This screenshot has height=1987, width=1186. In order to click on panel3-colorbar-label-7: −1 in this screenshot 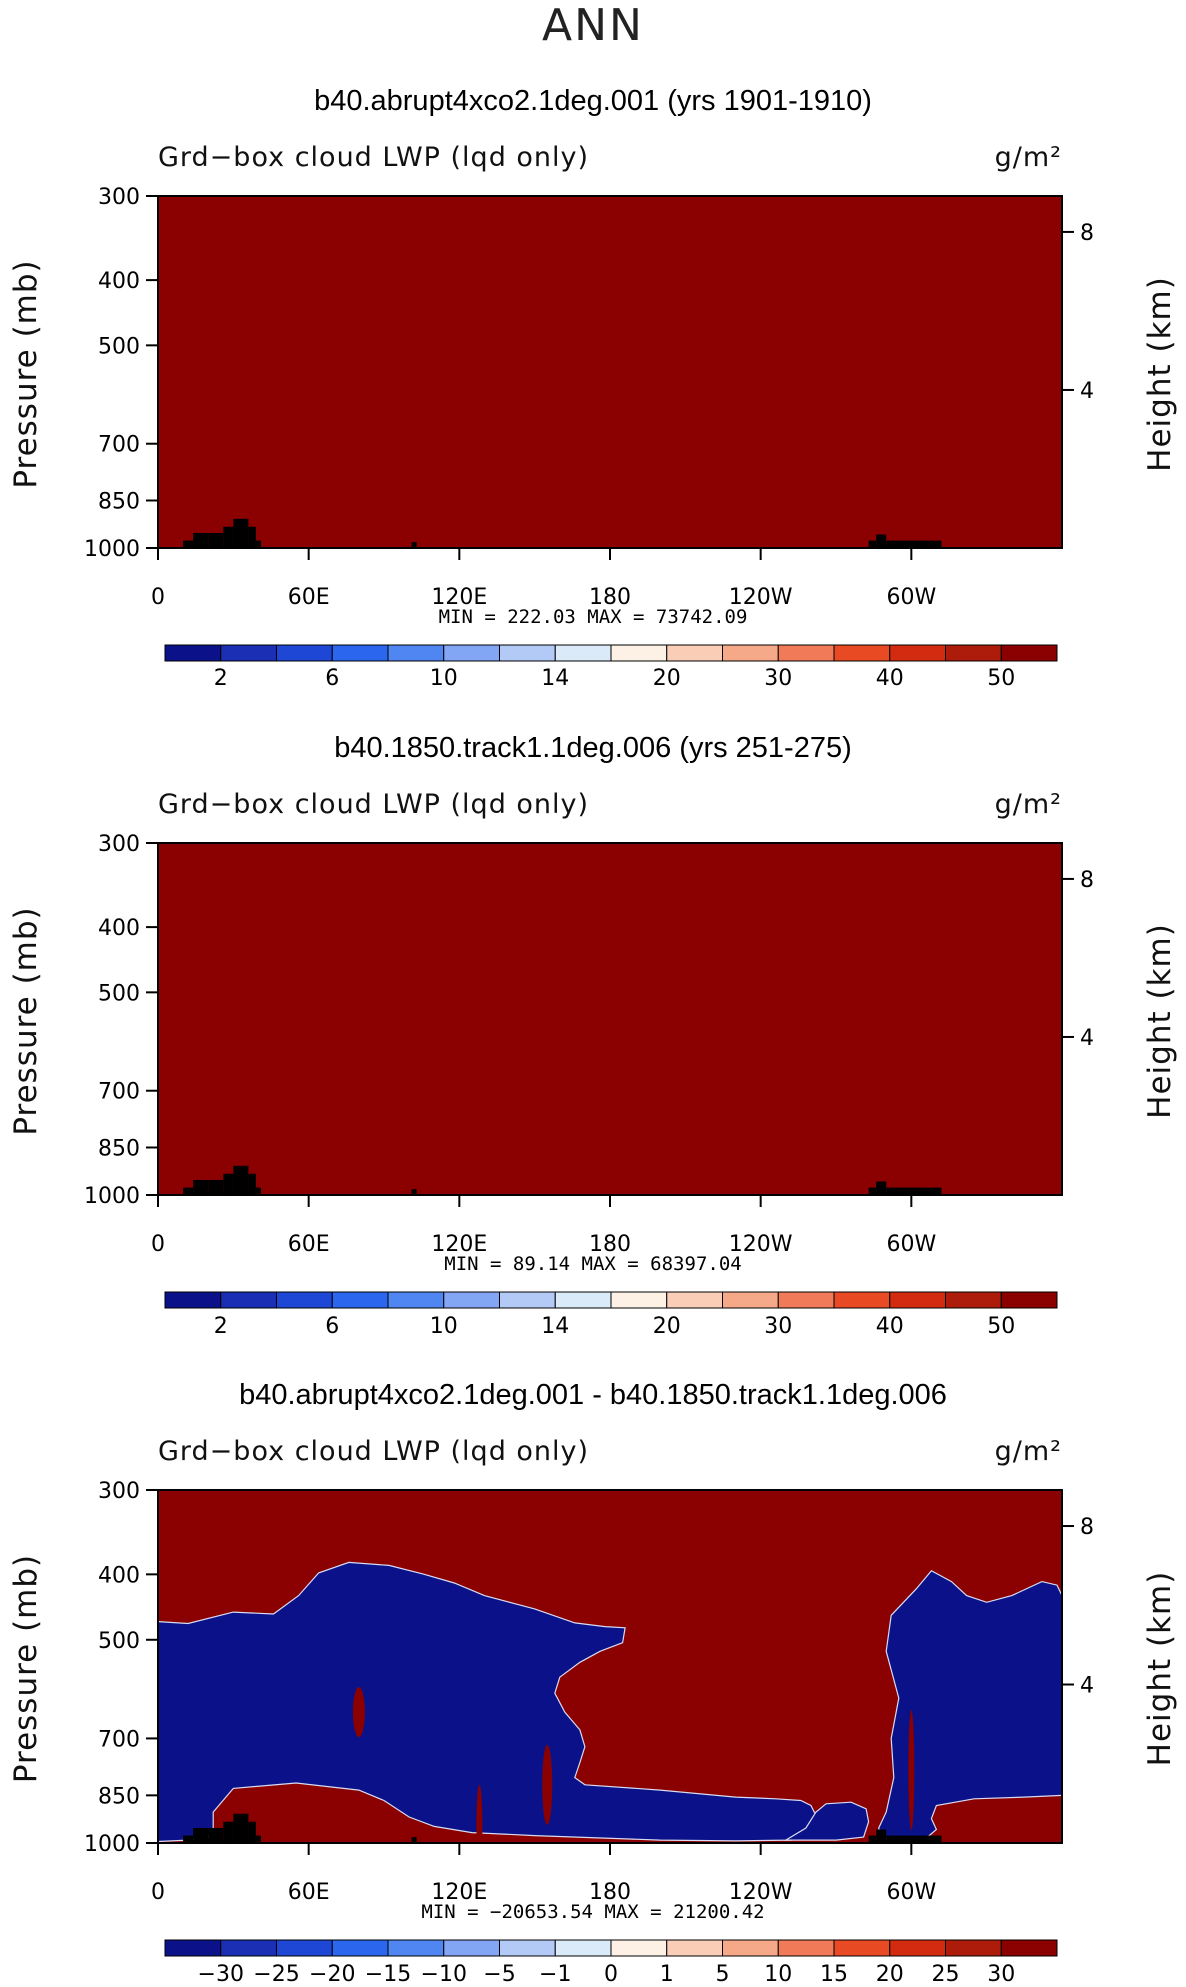, I will do `click(555, 1974)`.